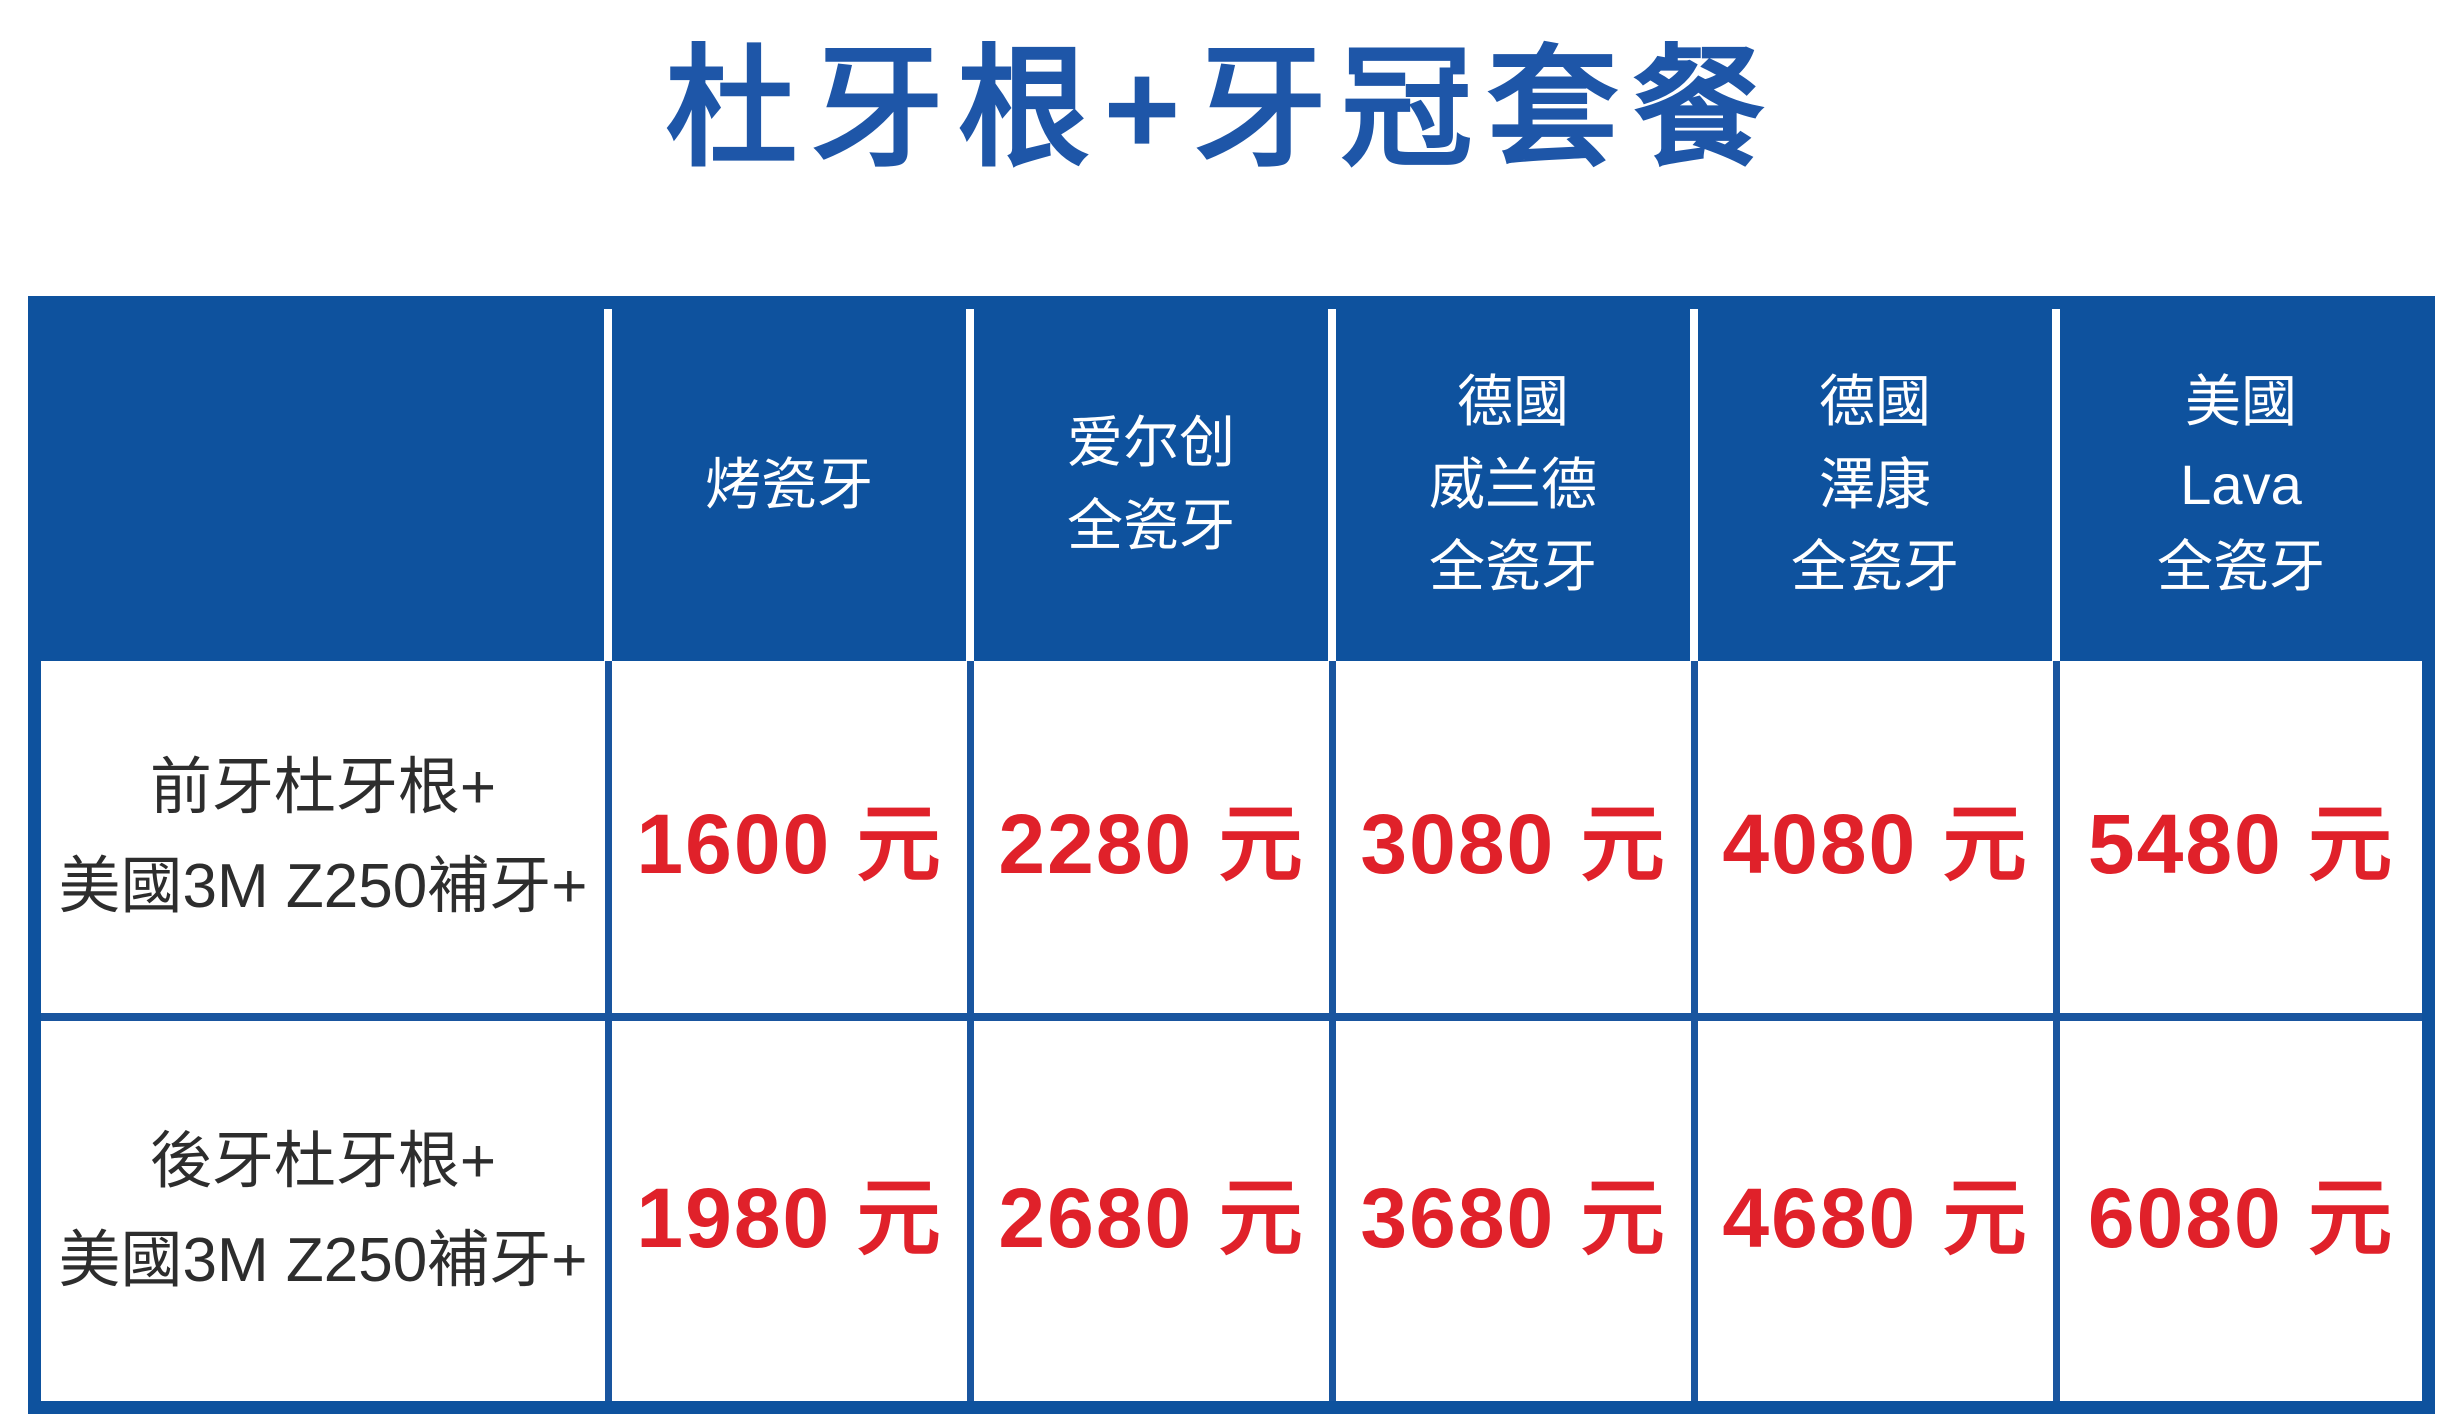 Image resolution: width=2444 pixels, height=1418 pixels. I want to click on header-cell-wieland: 德國 威兰德 全瓷牙, so click(1517, 485).